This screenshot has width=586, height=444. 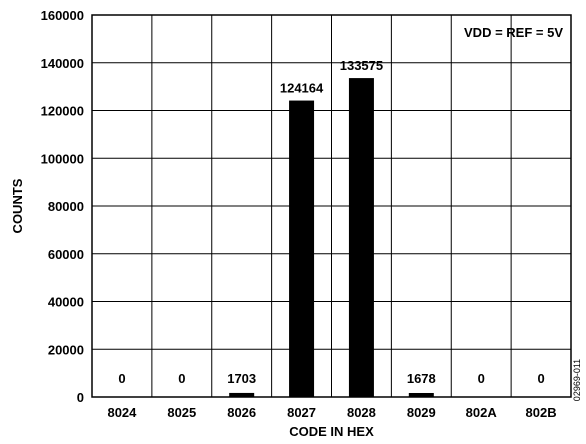 What do you see at coordinates (331, 412) in the screenshot?
I see `x-tick-labels: 8024 8025 8026 8027 8028 8029 802A 802B` at bounding box center [331, 412].